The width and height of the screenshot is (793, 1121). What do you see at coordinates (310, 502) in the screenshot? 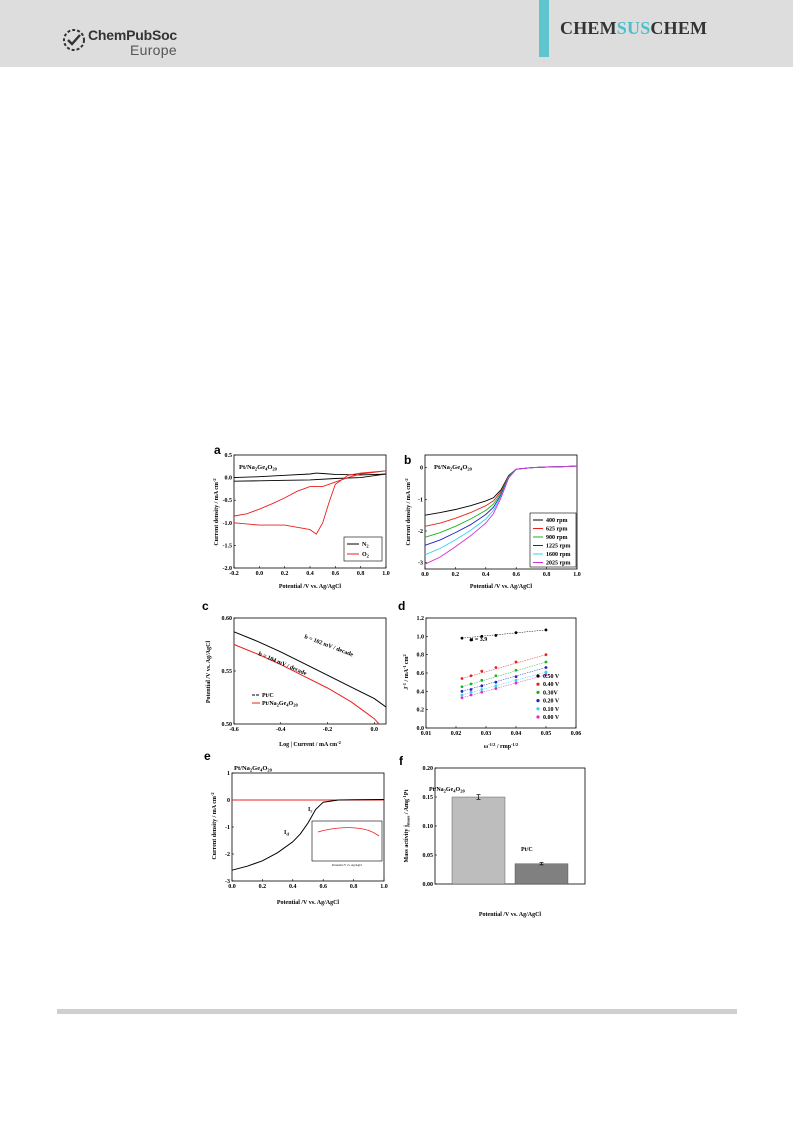
I see `cv-curve-o2` at bounding box center [310, 502].